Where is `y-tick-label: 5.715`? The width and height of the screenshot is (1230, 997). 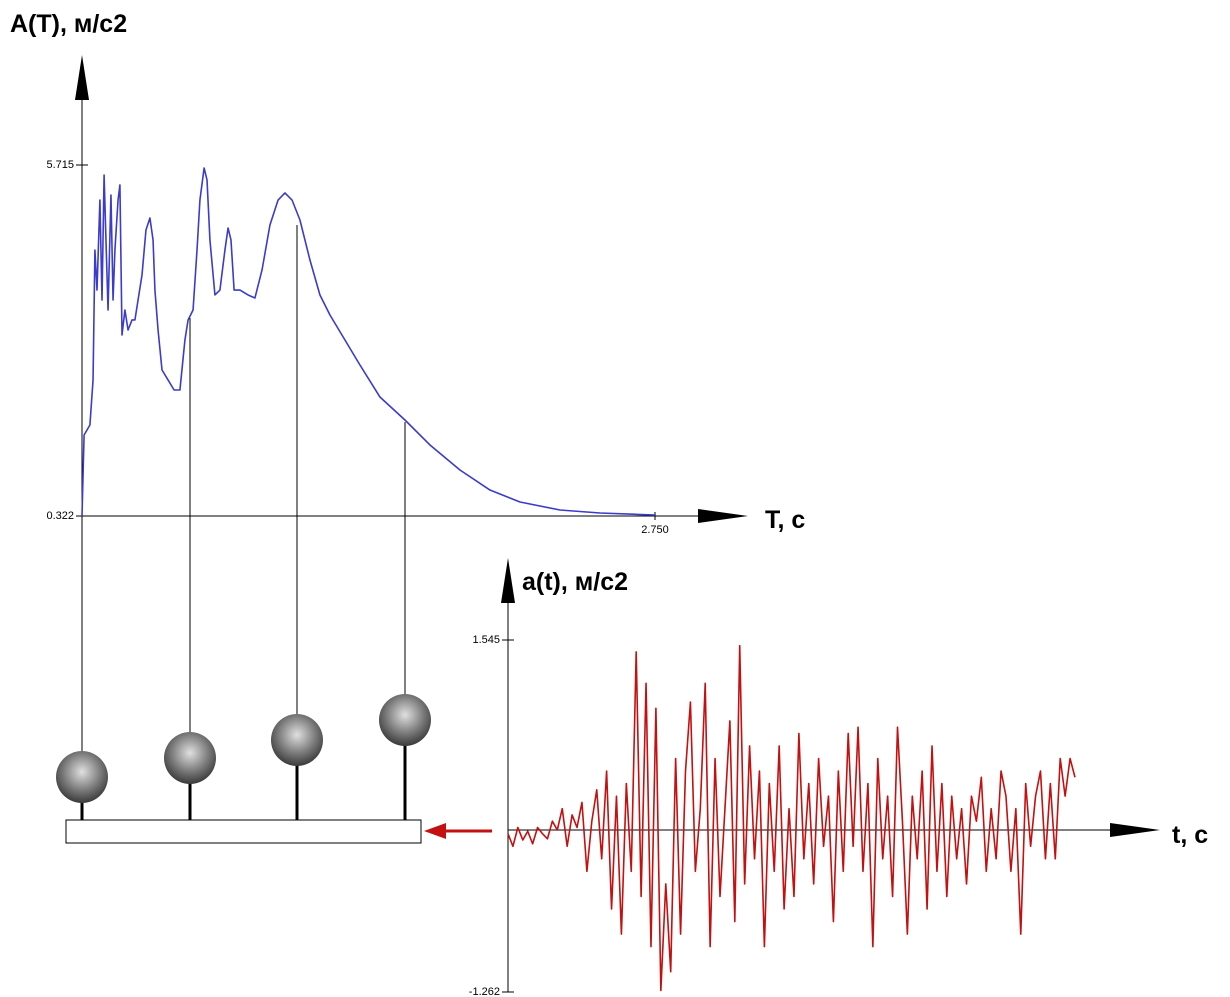
y-tick-label: 5.715 is located at coordinates (60, 165).